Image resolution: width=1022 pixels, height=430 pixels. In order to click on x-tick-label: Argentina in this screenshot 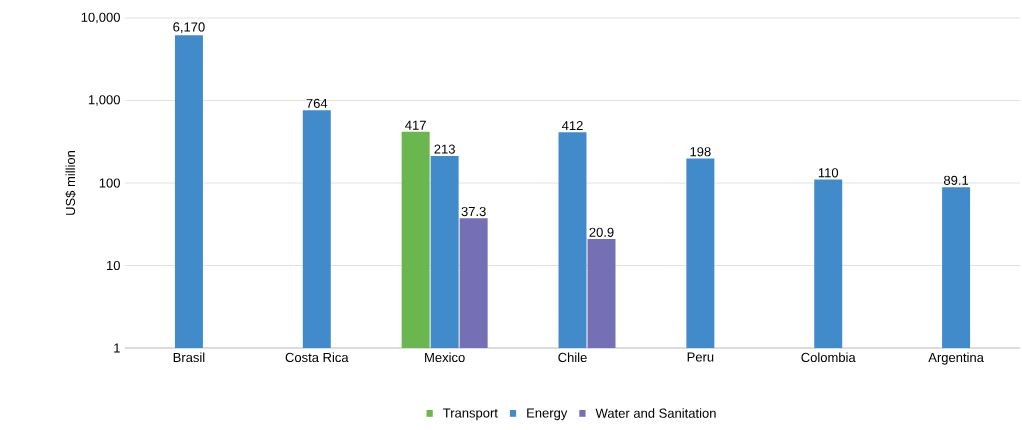, I will do `click(956, 358)`.